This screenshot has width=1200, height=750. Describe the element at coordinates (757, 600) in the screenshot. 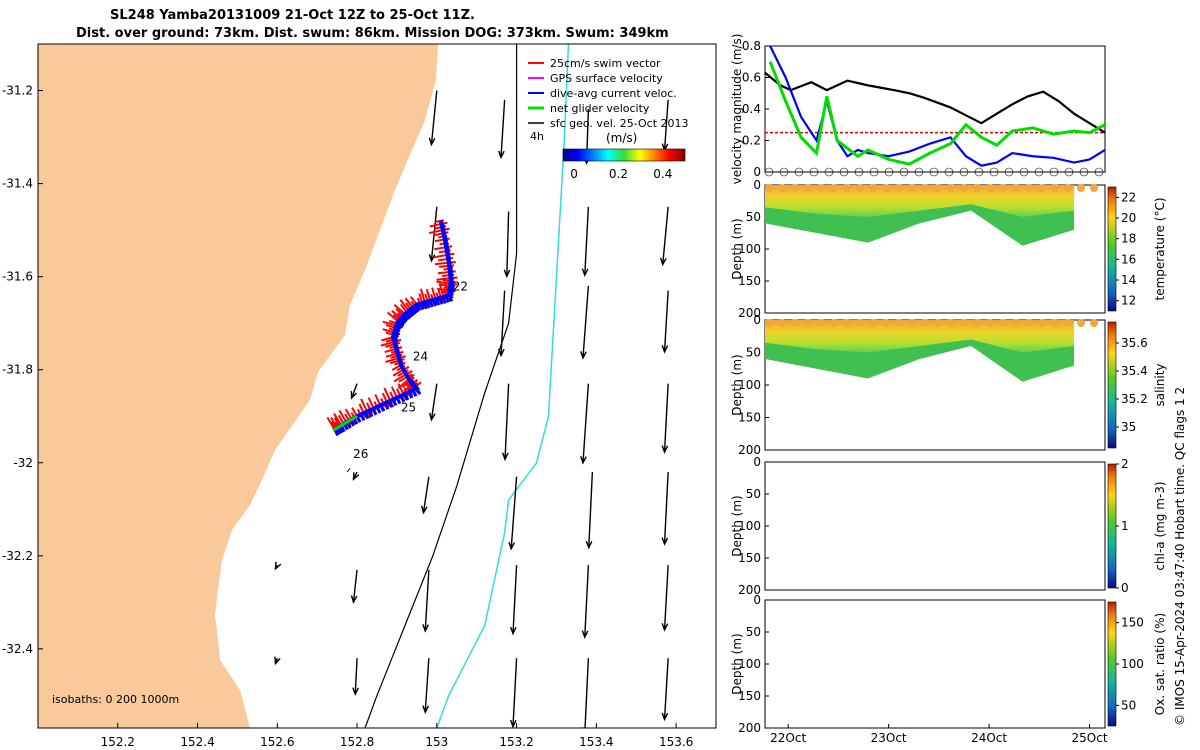

I see `panel-ytick-label: 0` at that location.